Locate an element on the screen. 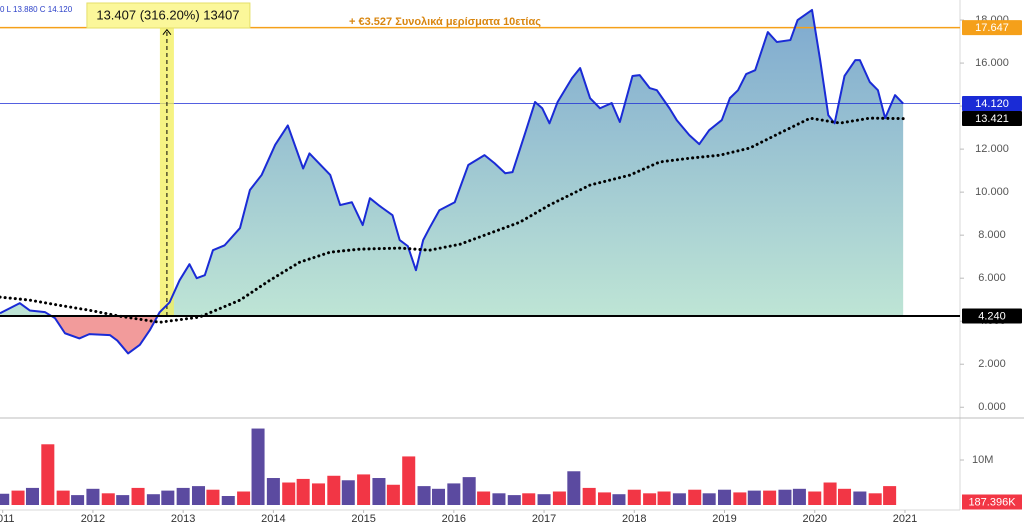  annotation-box is located at coordinates (168, 15).